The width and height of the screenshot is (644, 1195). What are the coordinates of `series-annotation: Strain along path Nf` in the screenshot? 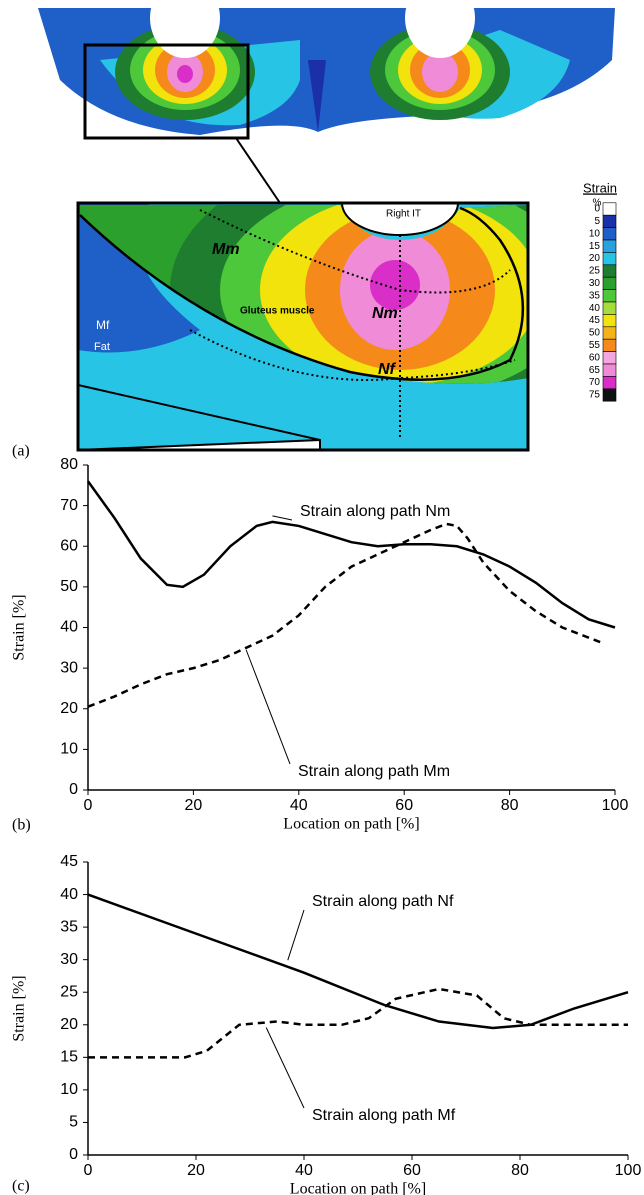 It's located at (383, 901).